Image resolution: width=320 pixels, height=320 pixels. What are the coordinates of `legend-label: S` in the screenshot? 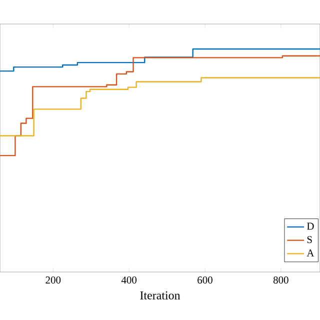 It's located at (309, 240).